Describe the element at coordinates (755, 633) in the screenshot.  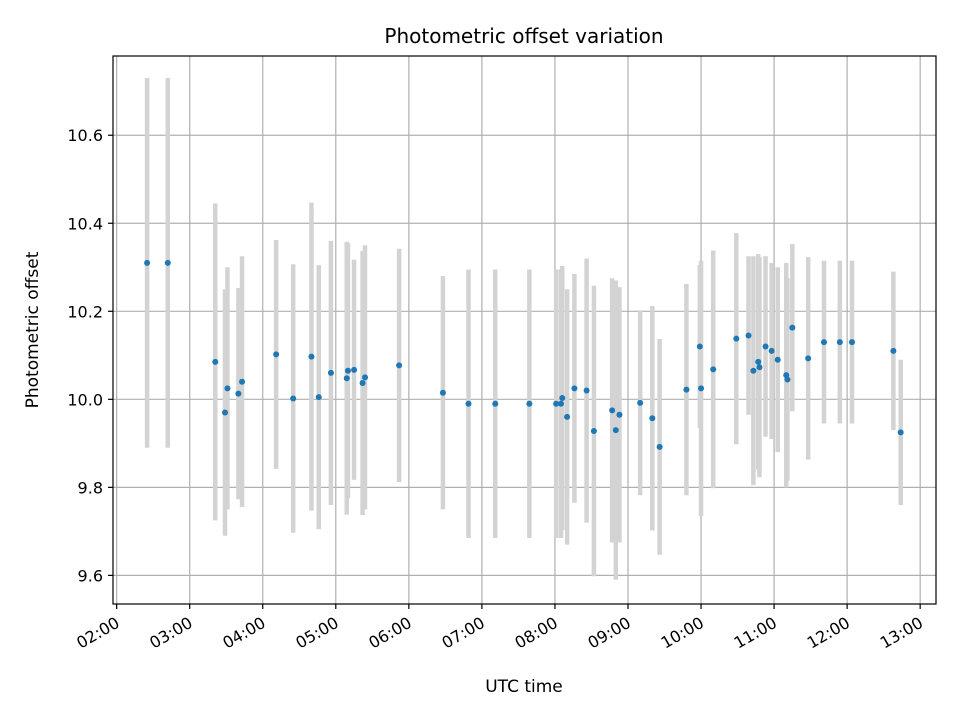
I see `x-tick-label: 11:00` at that location.